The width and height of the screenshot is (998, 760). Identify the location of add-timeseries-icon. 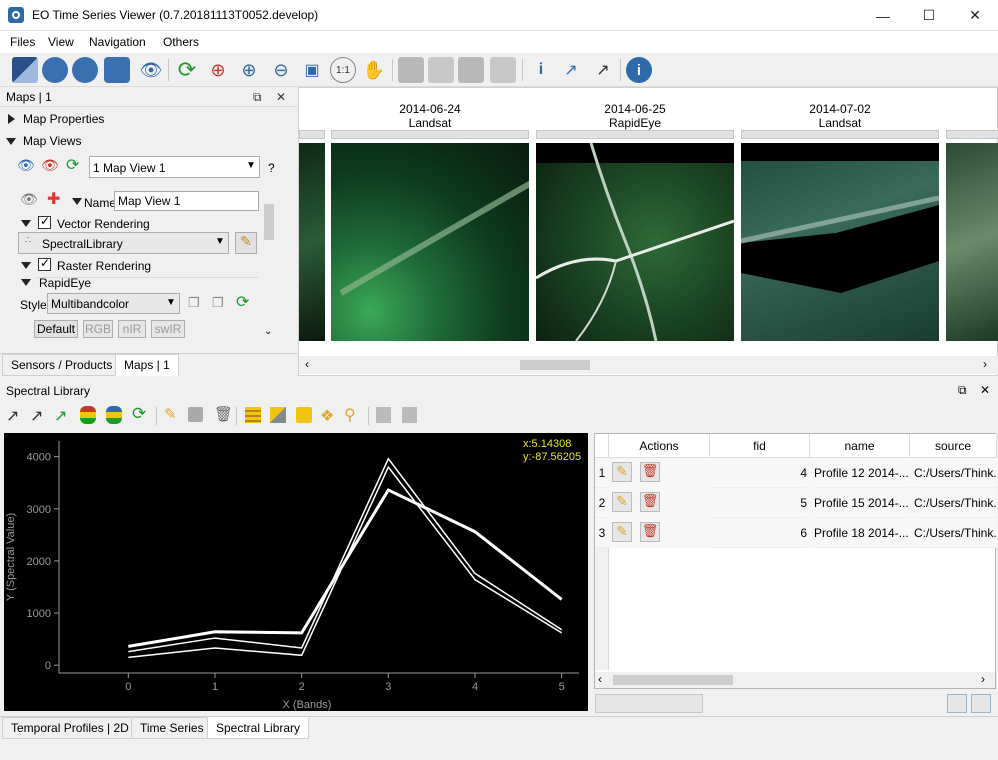
(25, 70).